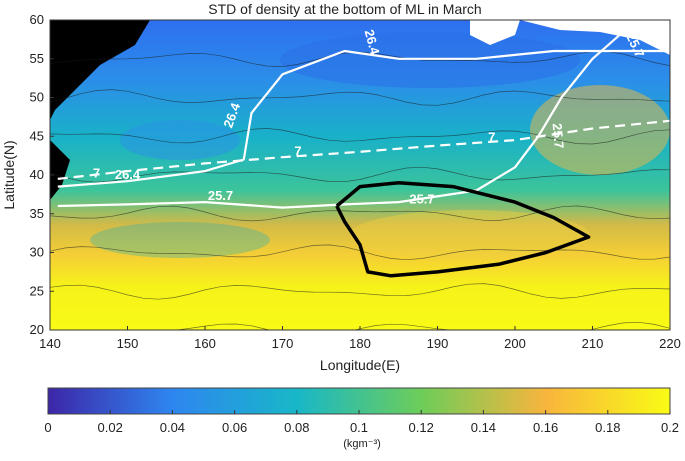 This screenshot has height=461, width=685. I want to click on colorbar-tick-label: 0.08, so click(296, 427).